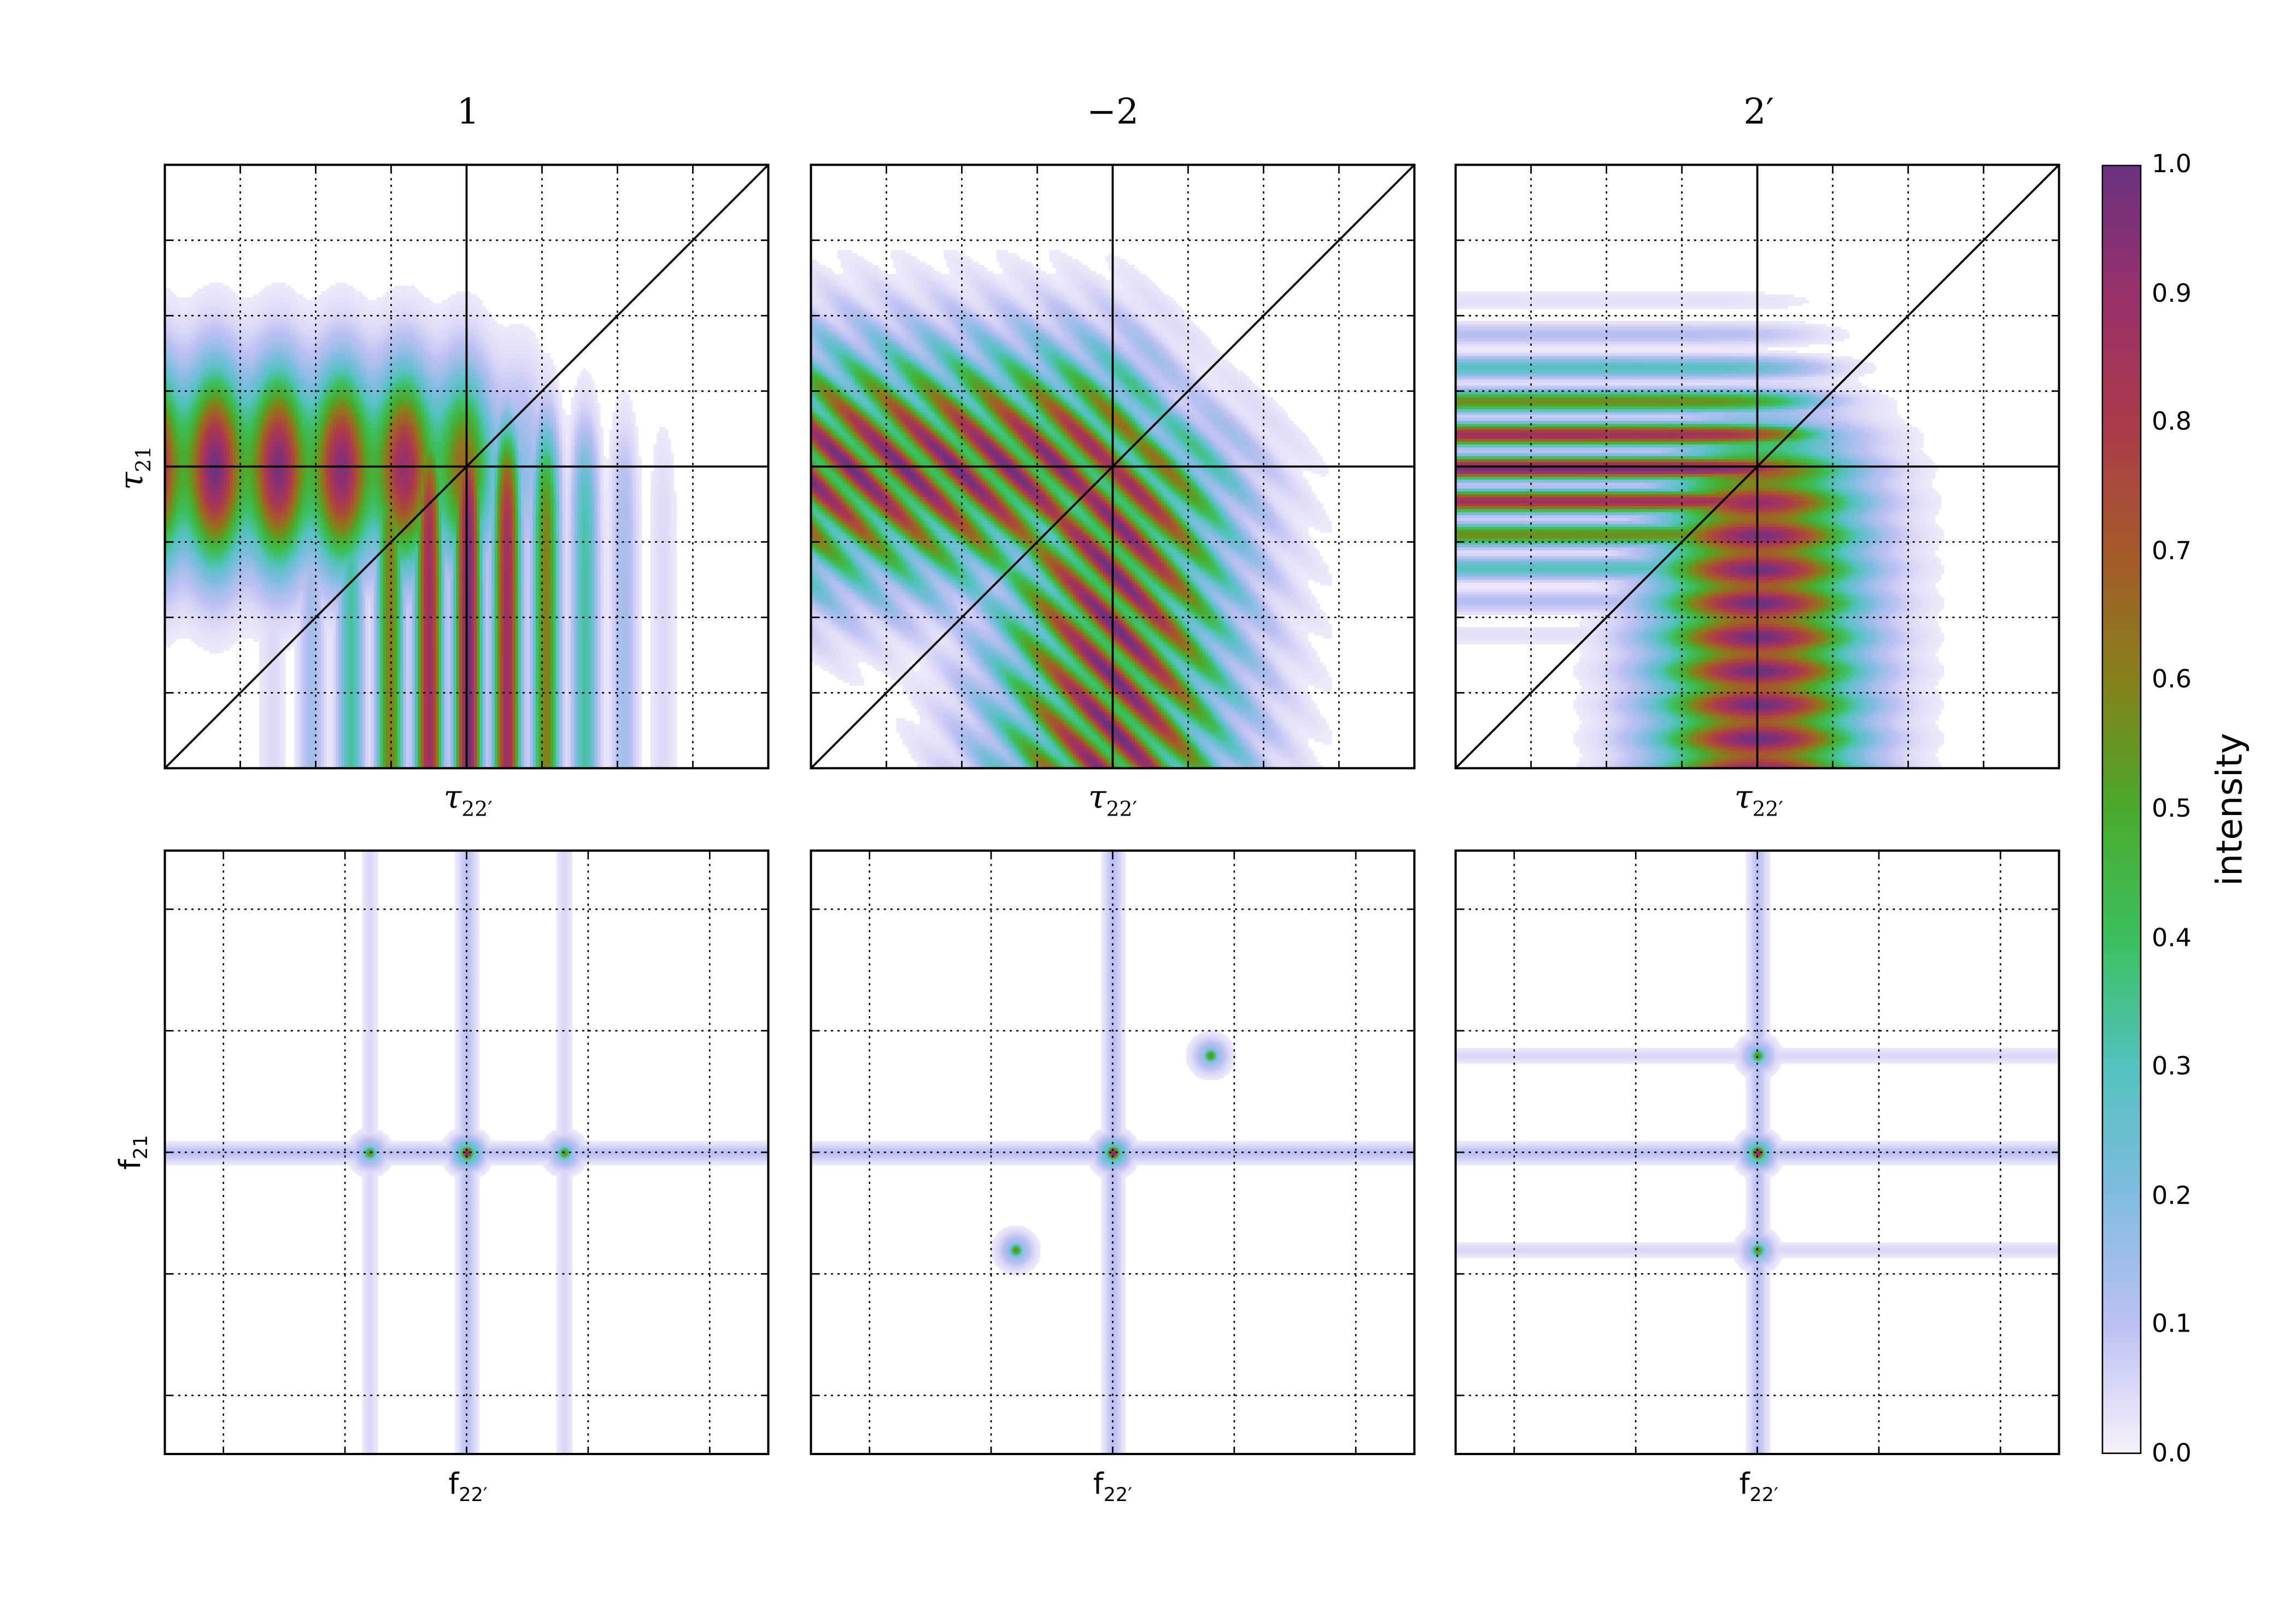 Image resolution: width=2296 pixels, height=1612 pixels. What do you see at coordinates (2172, 1454) in the screenshot?
I see `colorbar-tick-label: 0.0` at bounding box center [2172, 1454].